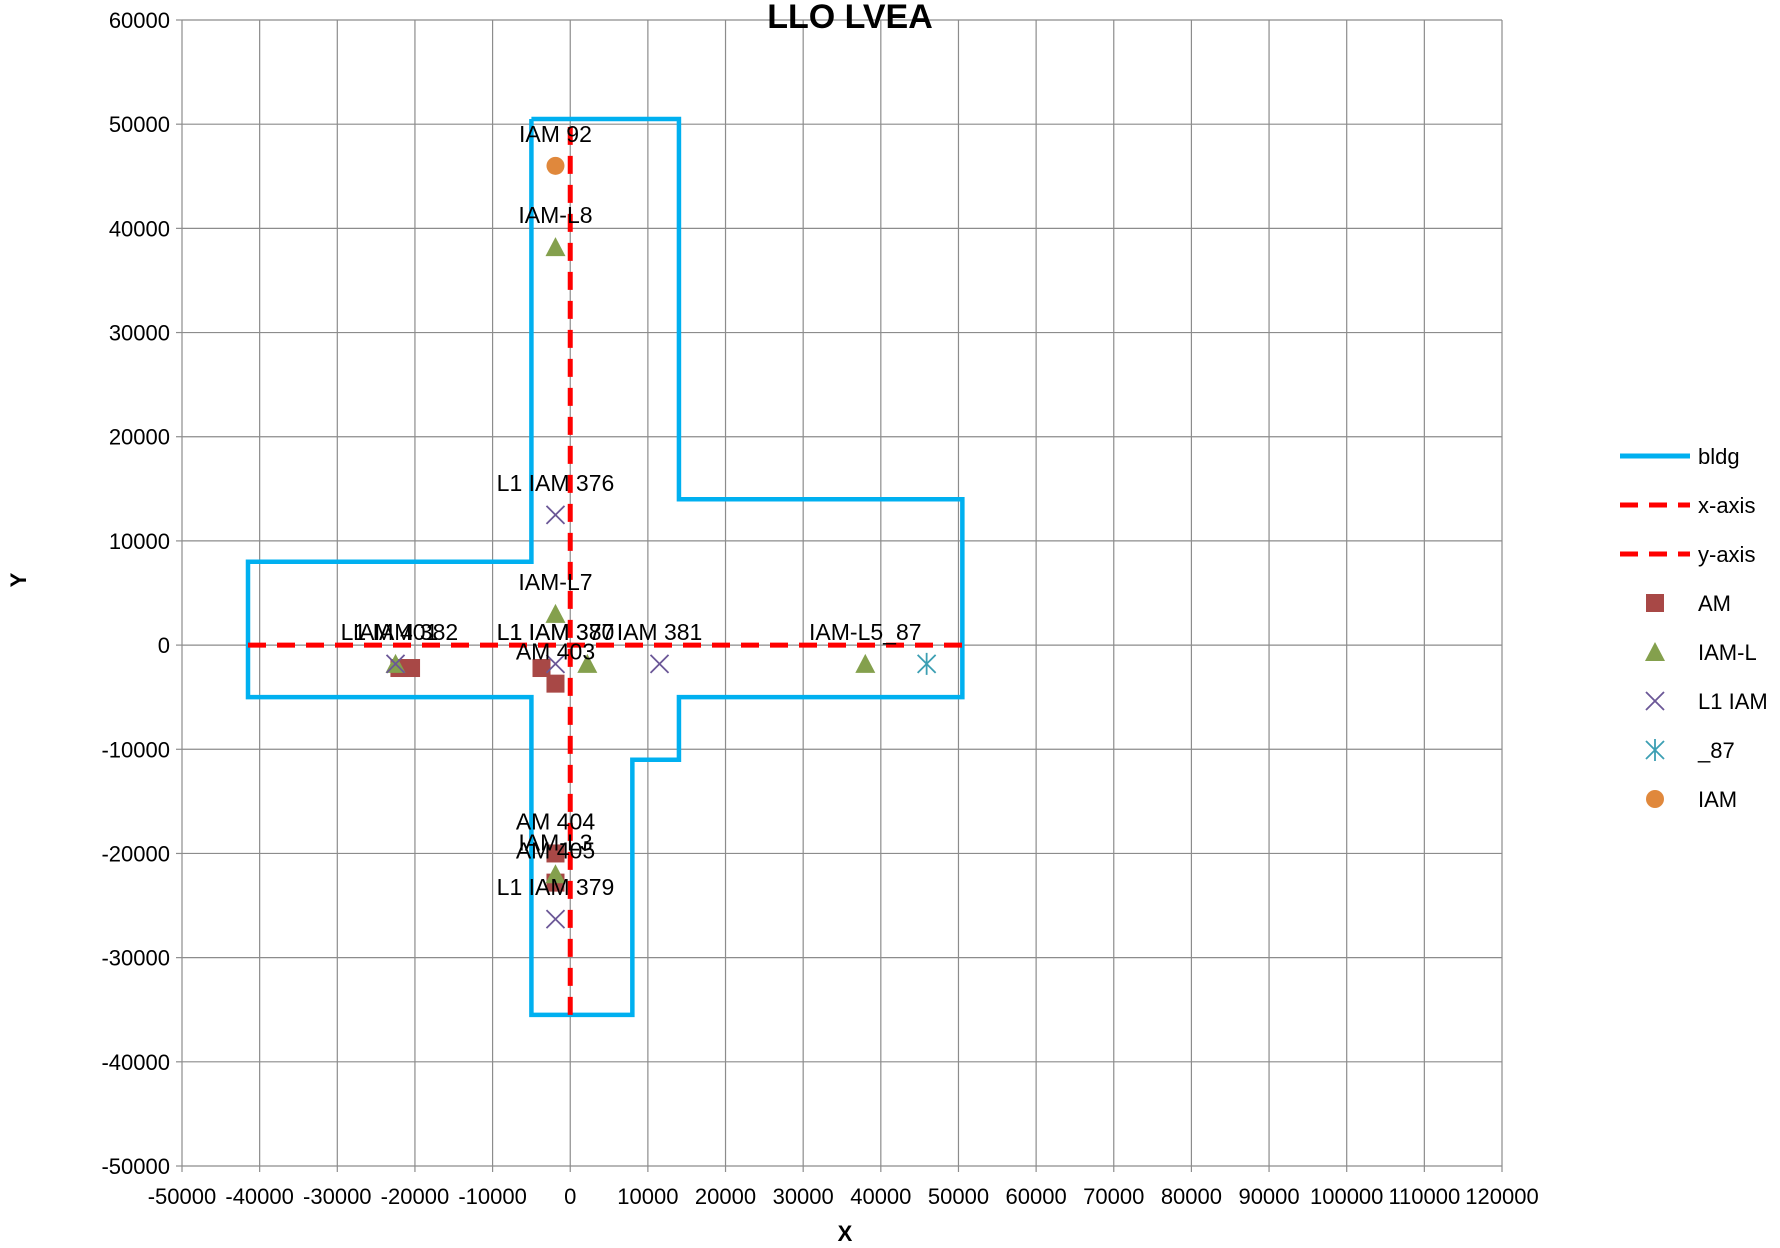  What do you see at coordinates (555, 165) in the screenshot?
I see `data-point-iam` at bounding box center [555, 165].